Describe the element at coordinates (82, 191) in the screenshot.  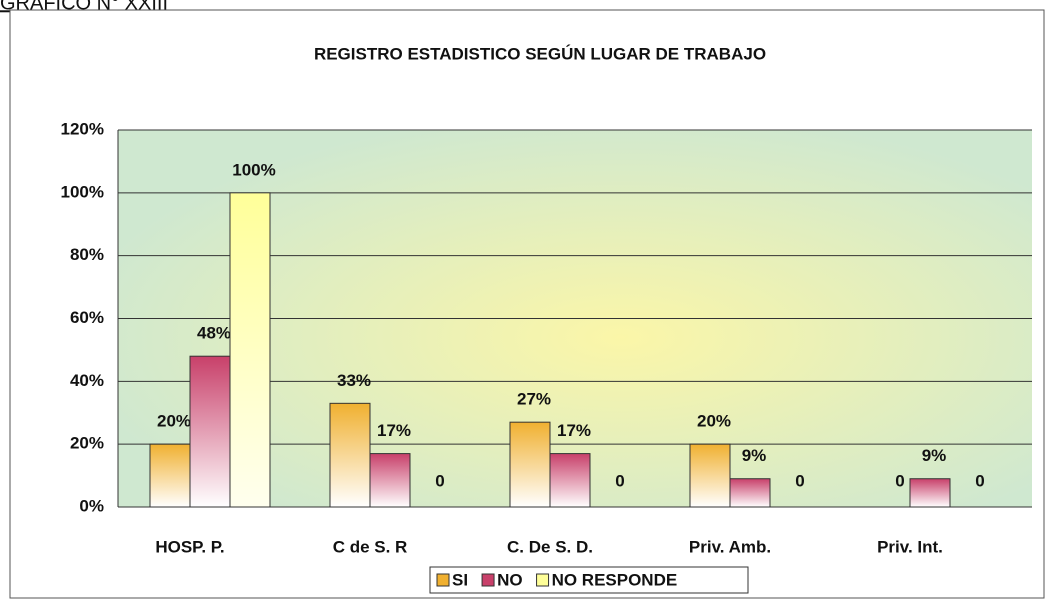
I see `y-tick-label: 100%` at that location.